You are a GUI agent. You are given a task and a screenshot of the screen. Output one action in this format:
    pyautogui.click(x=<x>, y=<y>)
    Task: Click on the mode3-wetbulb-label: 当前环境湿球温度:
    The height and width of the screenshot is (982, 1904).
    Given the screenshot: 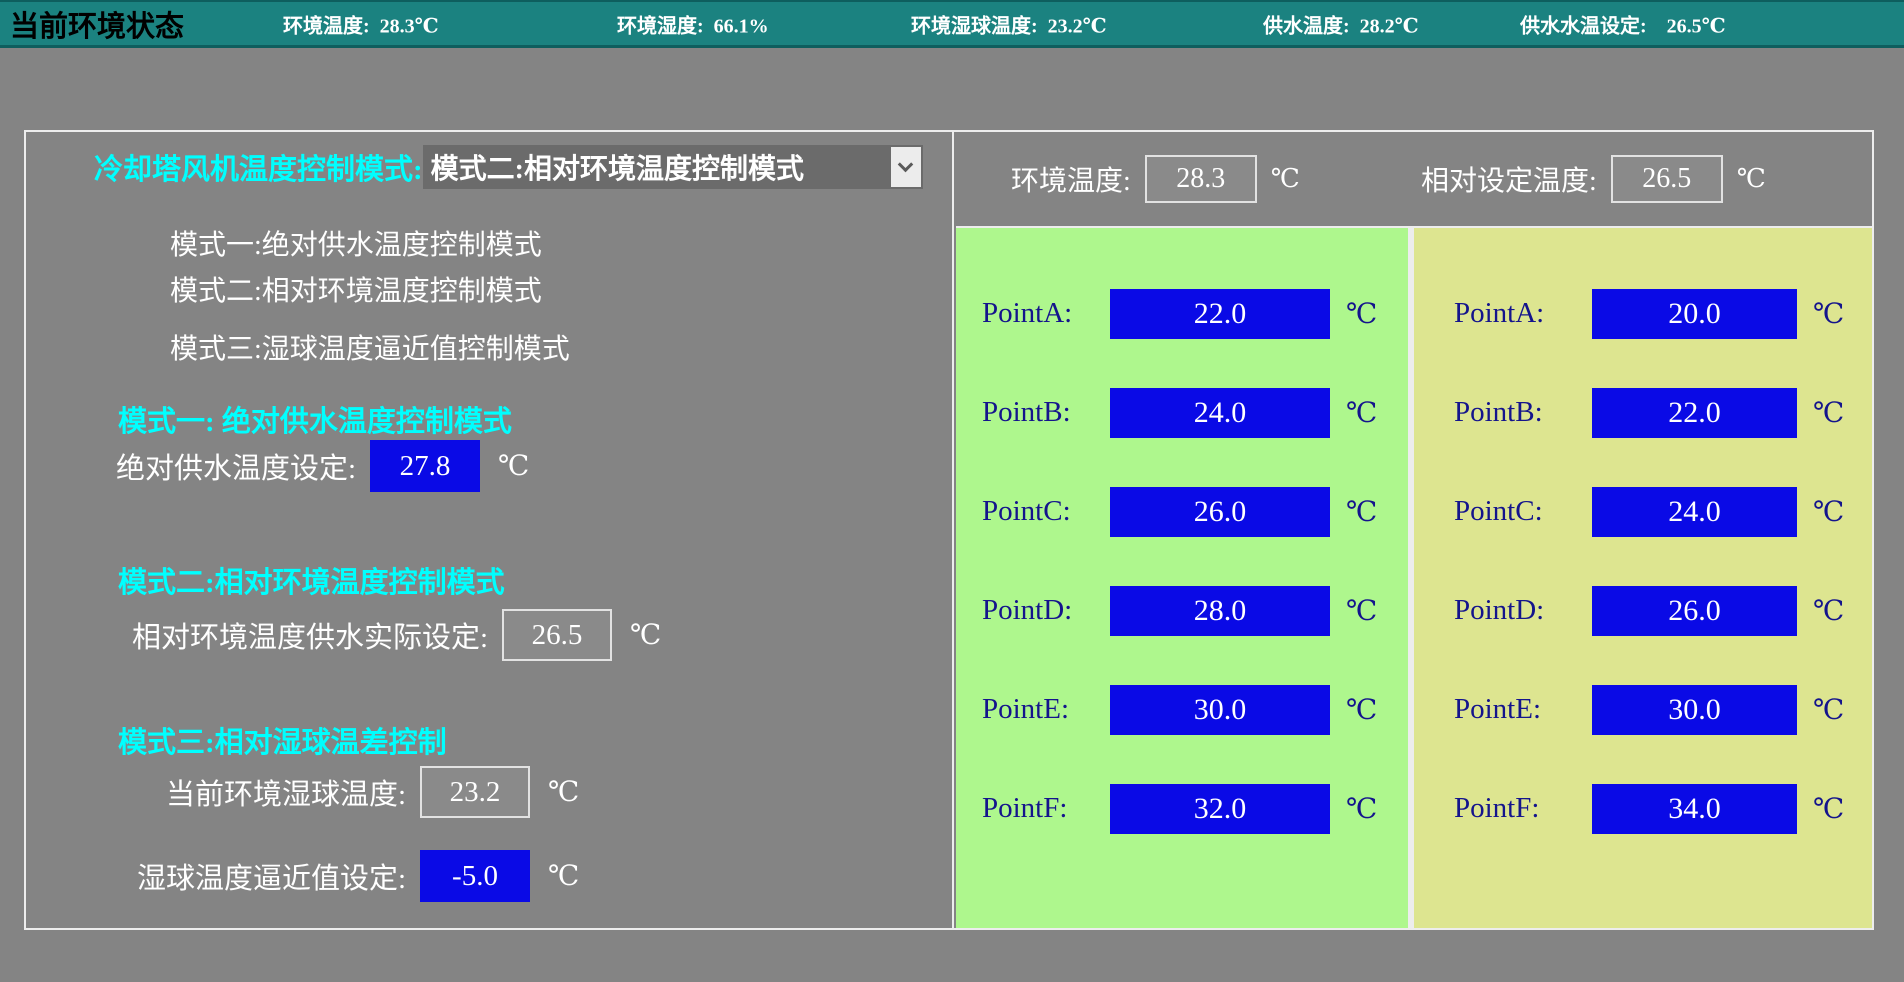 What is the action you would take?
    pyautogui.click(x=285, y=795)
    